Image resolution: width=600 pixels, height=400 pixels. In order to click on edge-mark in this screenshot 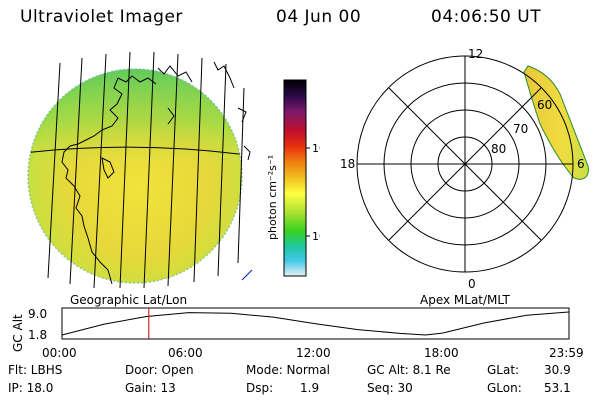, I will do `click(247, 275)`.